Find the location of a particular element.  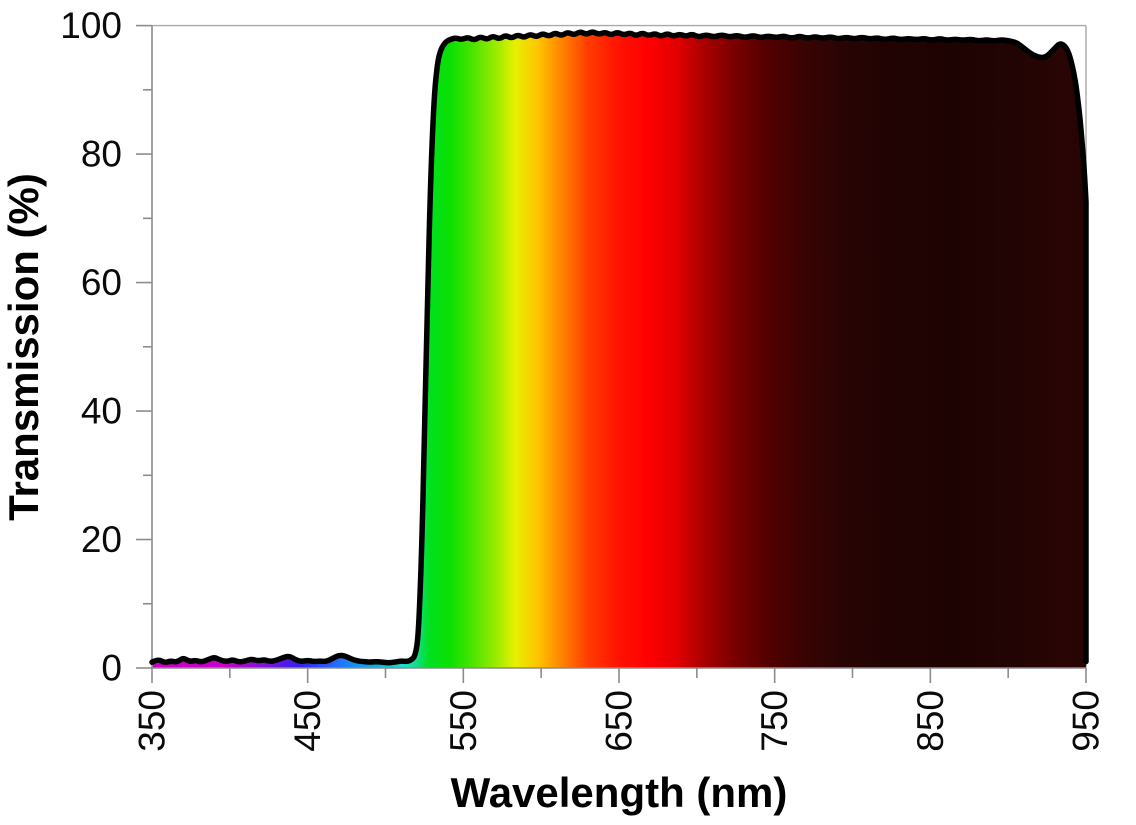

y-tick-label: 0 is located at coordinates (111, 668).